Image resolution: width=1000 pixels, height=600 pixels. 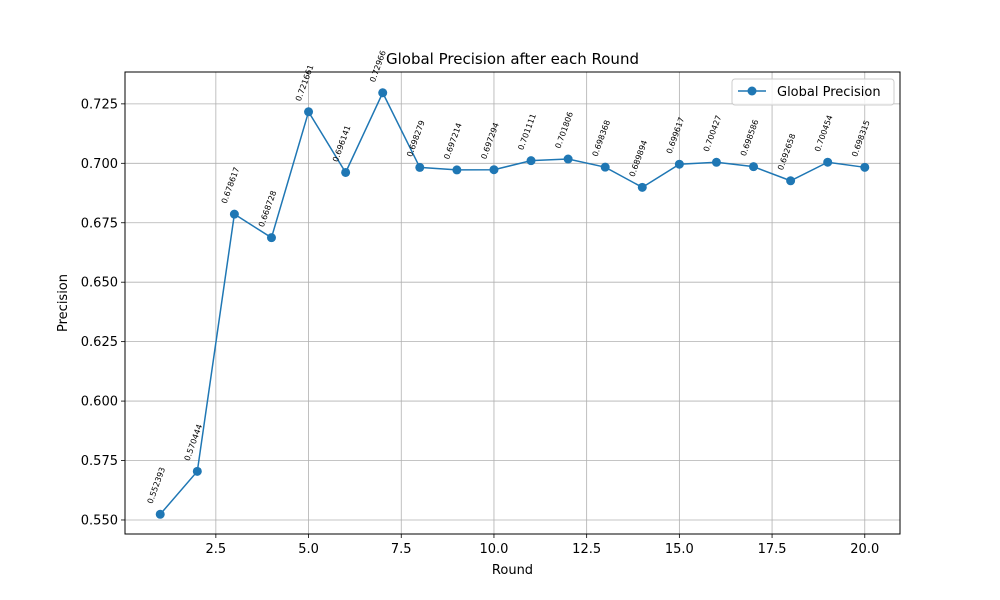 I want to click on y-tick-label: 0.600, so click(x=99, y=402).